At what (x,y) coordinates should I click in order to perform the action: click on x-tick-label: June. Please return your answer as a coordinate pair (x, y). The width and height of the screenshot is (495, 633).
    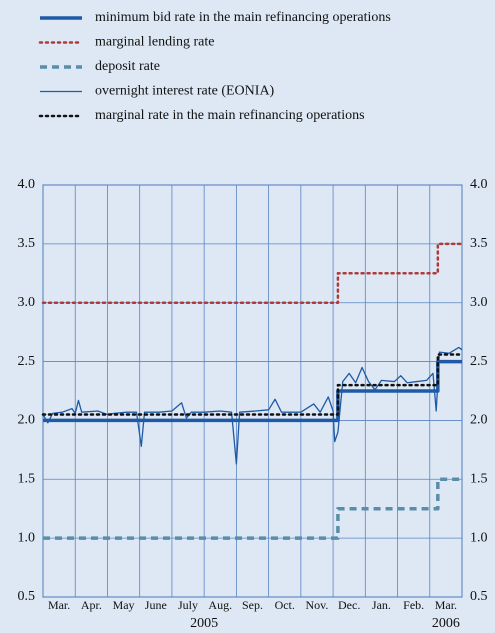
    Looking at the image, I should click on (156, 605).